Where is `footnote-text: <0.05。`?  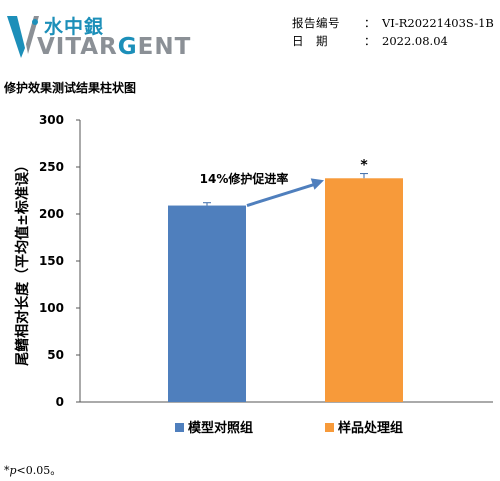 footnote-text: <0.05。 is located at coordinates (39, 470).